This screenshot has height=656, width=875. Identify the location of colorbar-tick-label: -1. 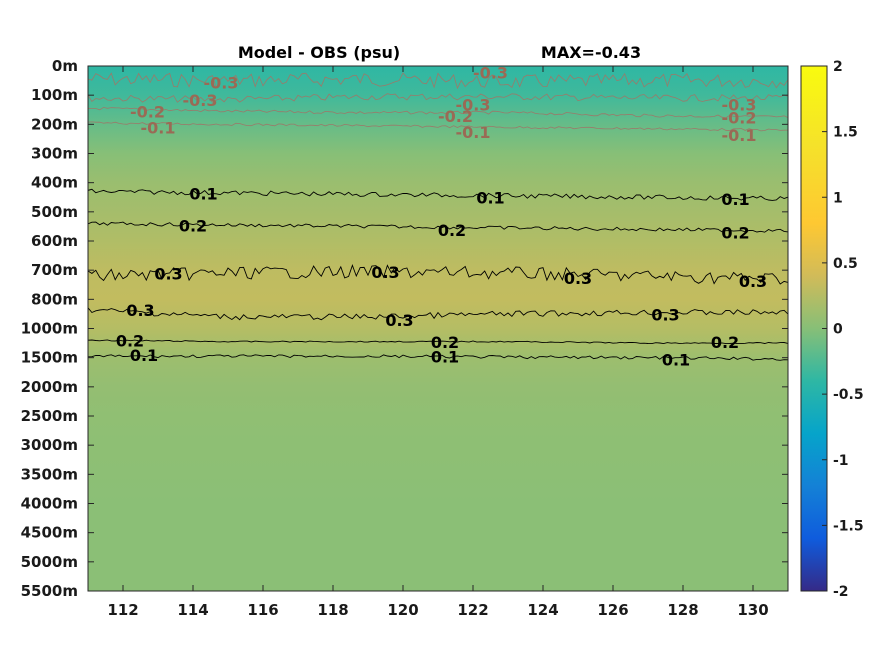
(841, 461).